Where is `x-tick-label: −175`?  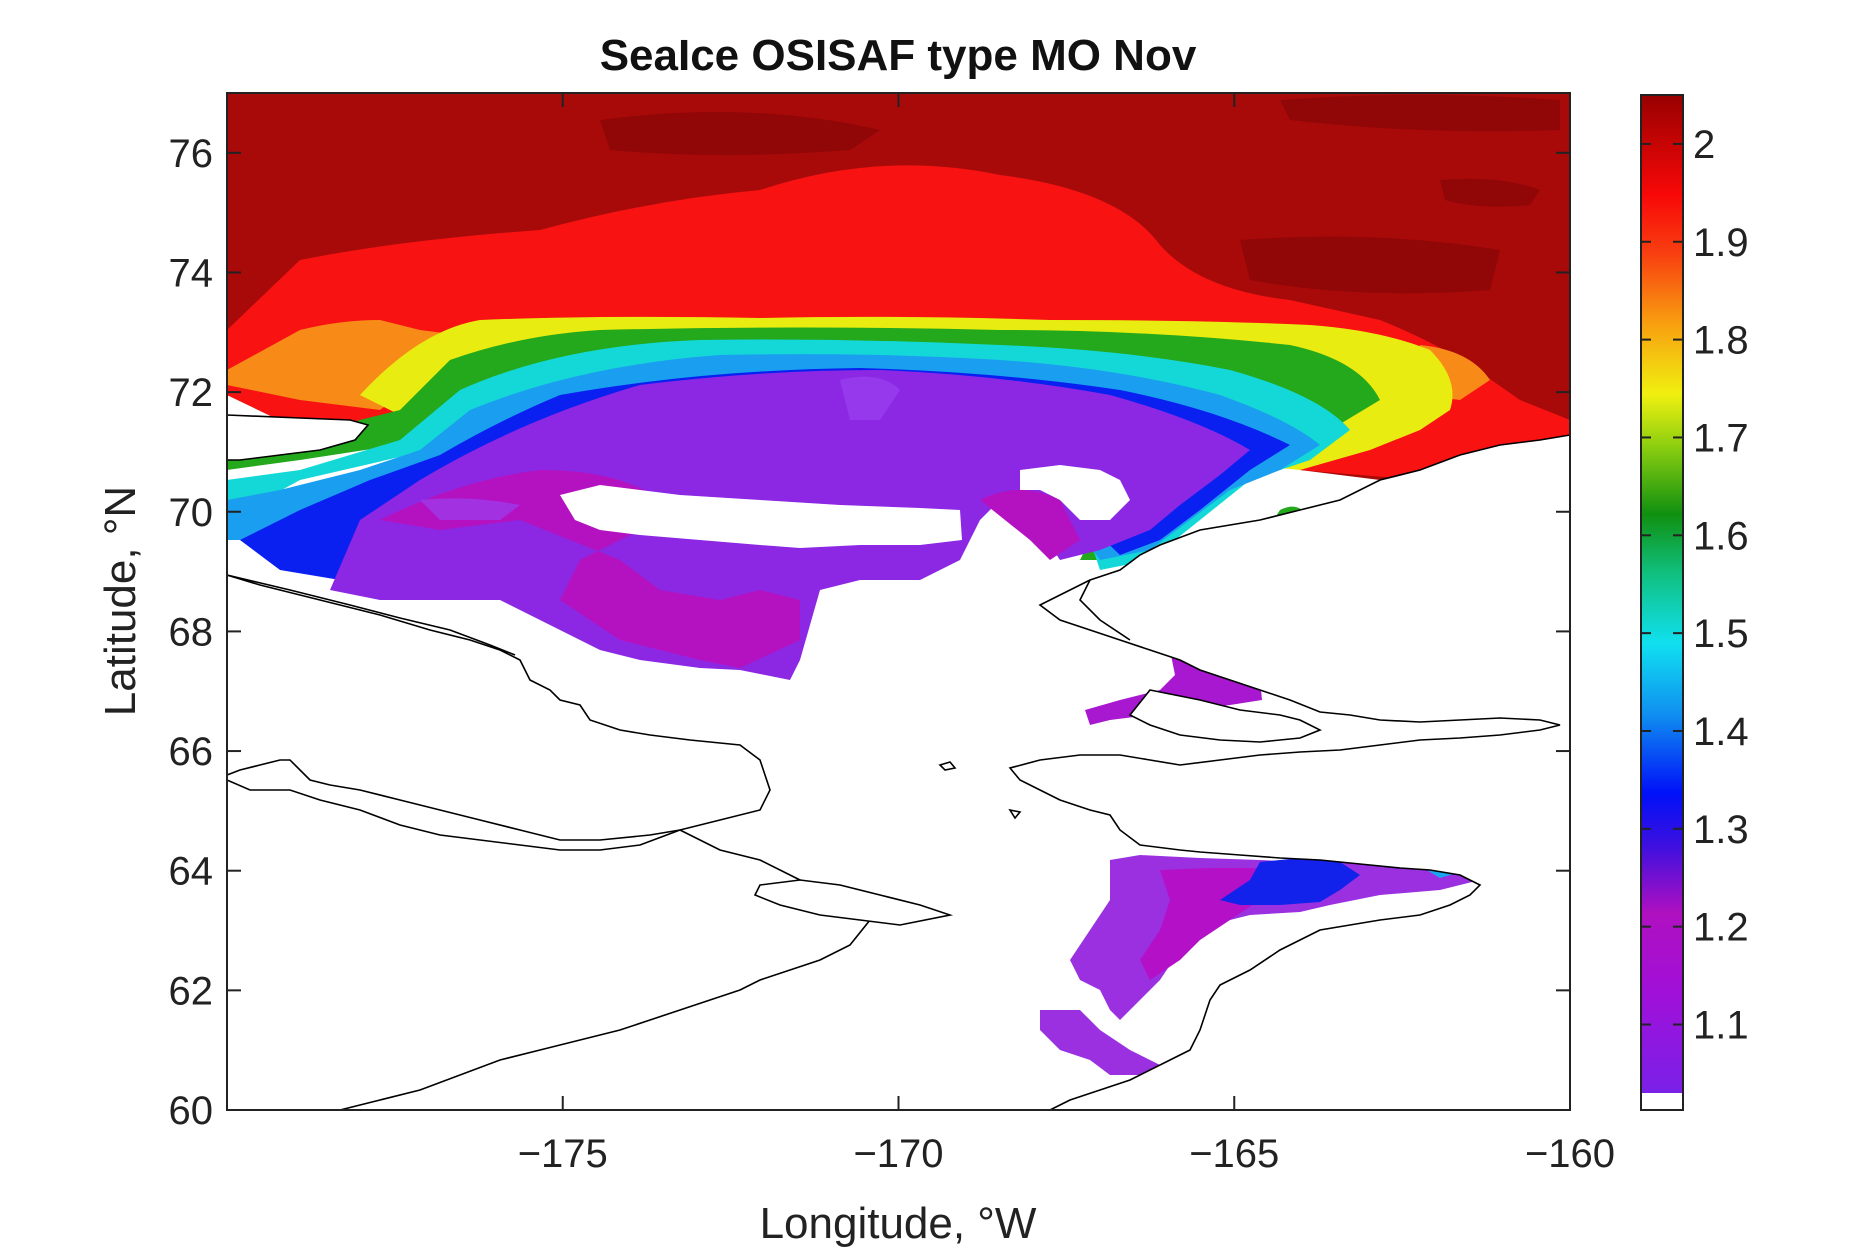 x-tick-label: −175 is located at coordinates (563, 1154).